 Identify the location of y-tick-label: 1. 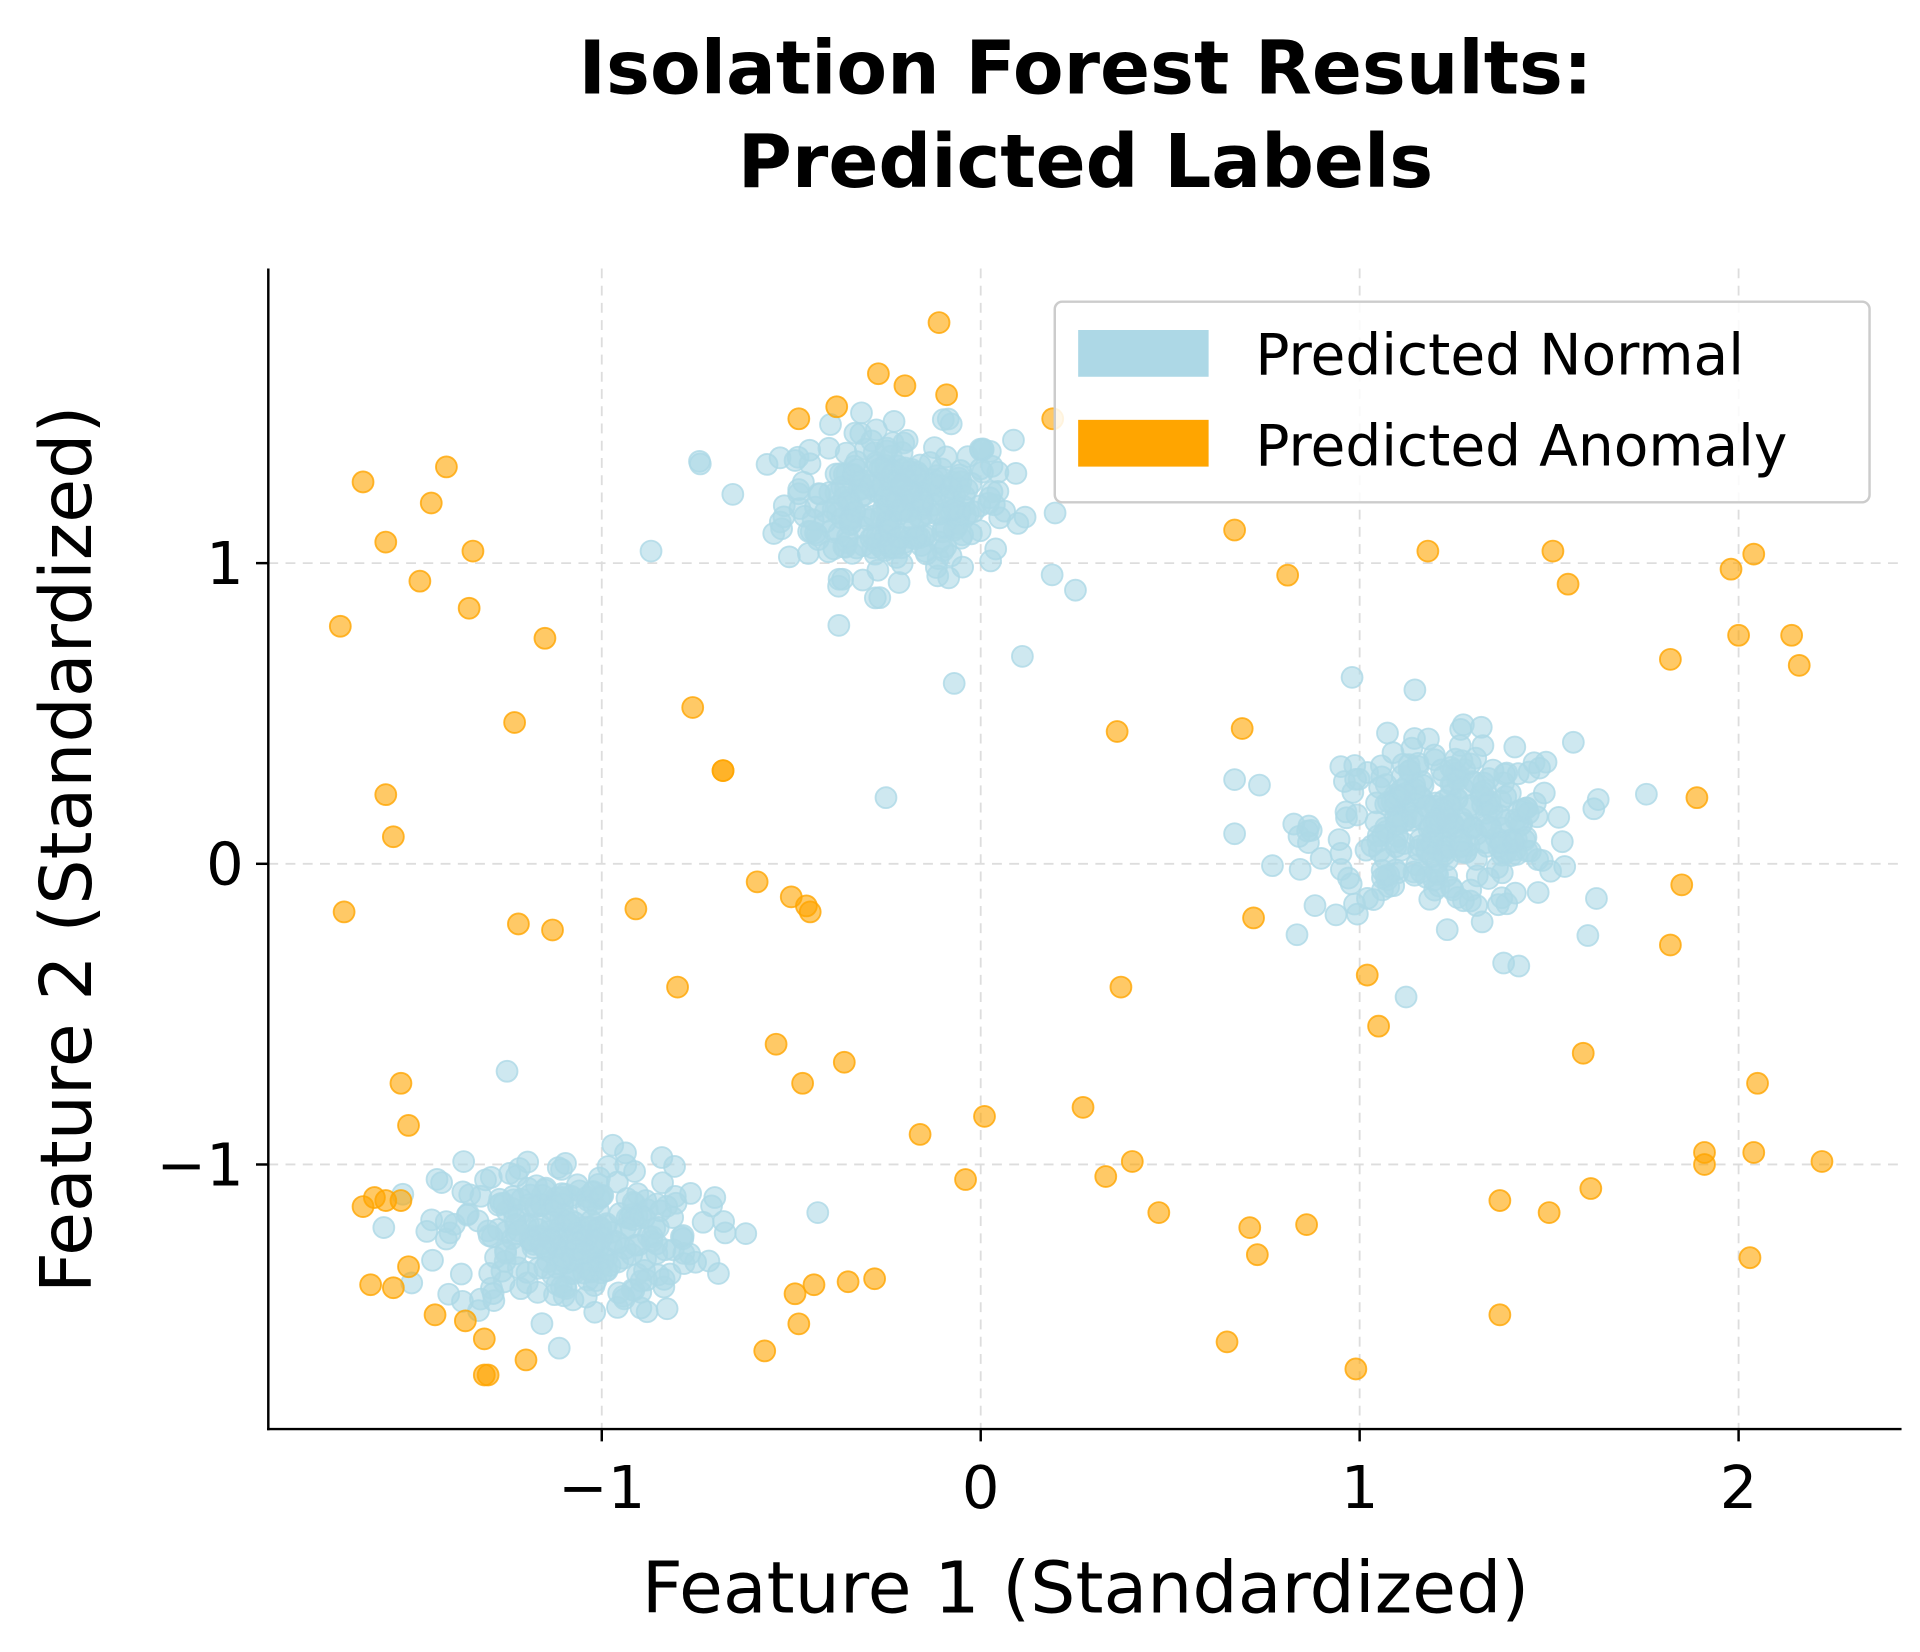
(225, 563).